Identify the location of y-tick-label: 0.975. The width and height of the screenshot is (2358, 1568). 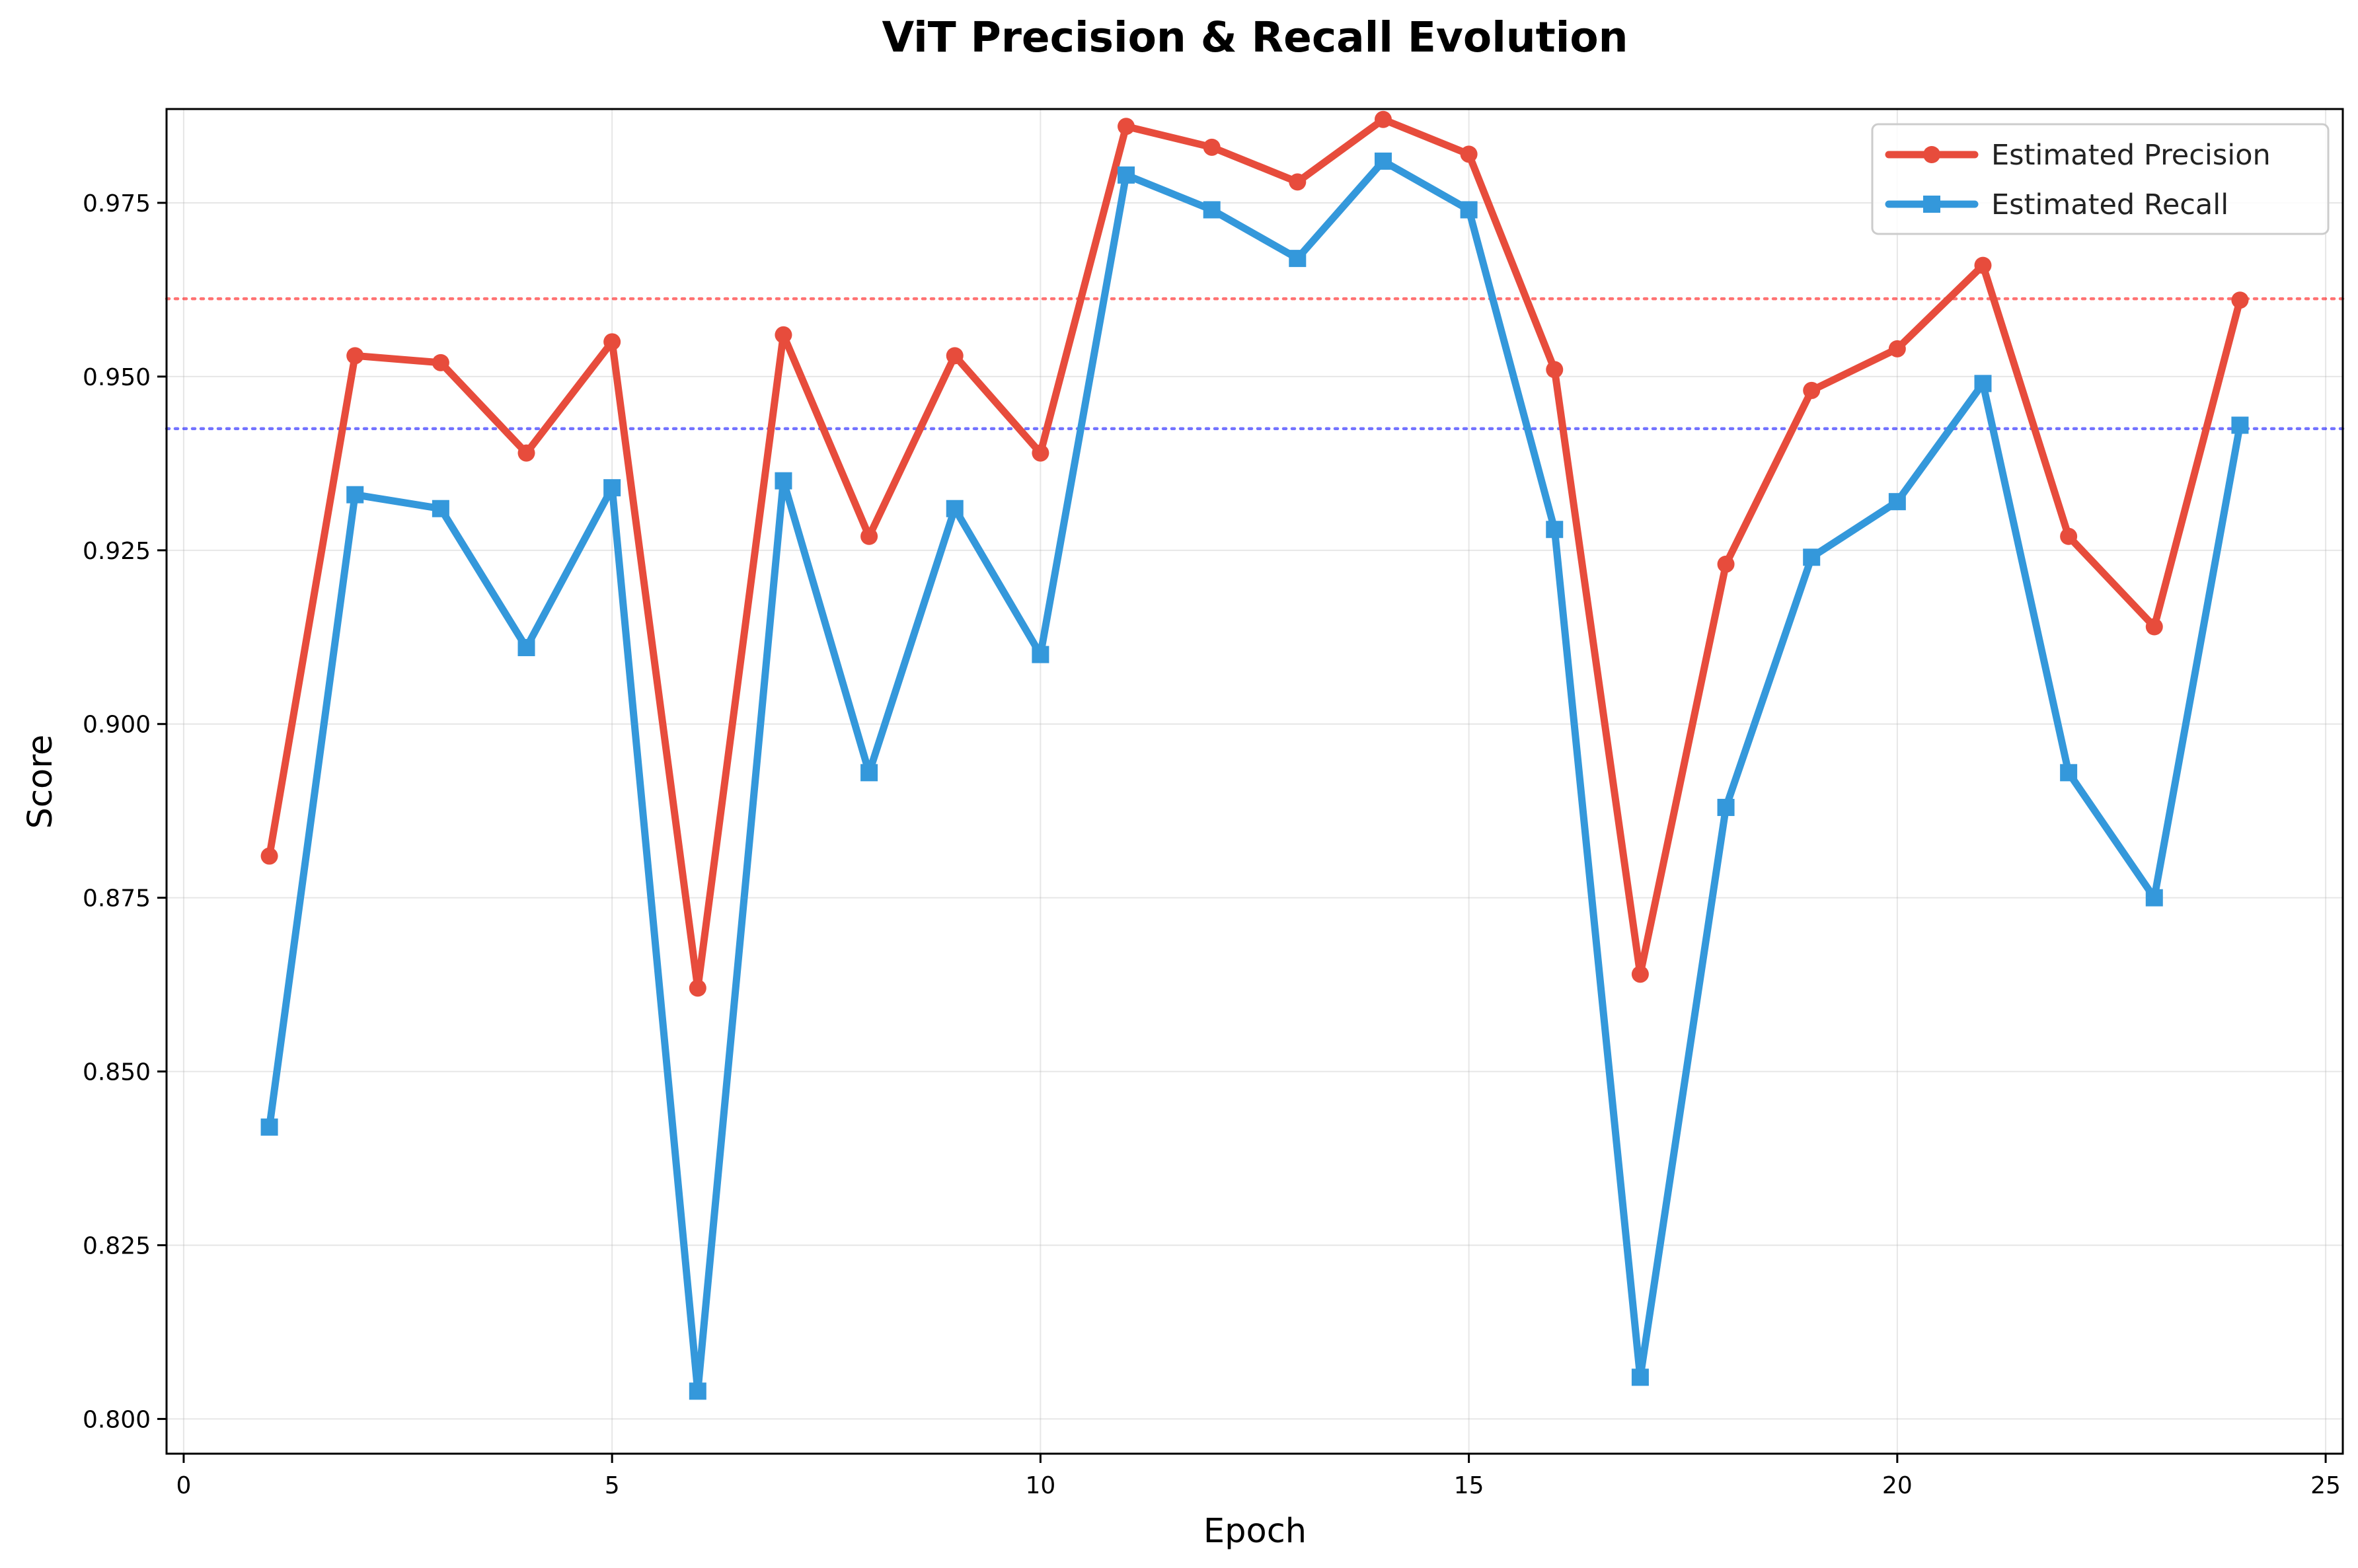
(117, 203).